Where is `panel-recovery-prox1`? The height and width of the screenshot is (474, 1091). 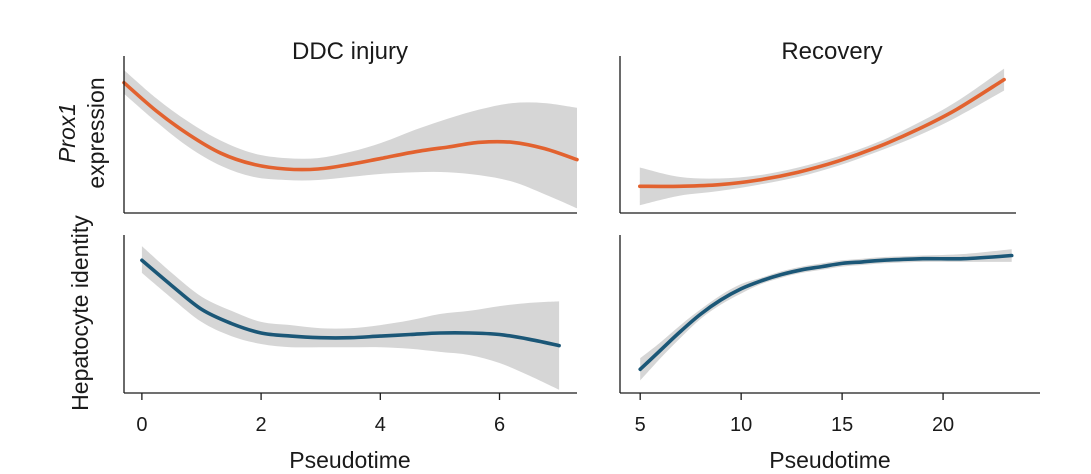 panel-recovery-prox1 is located at coordinates (817, 135).